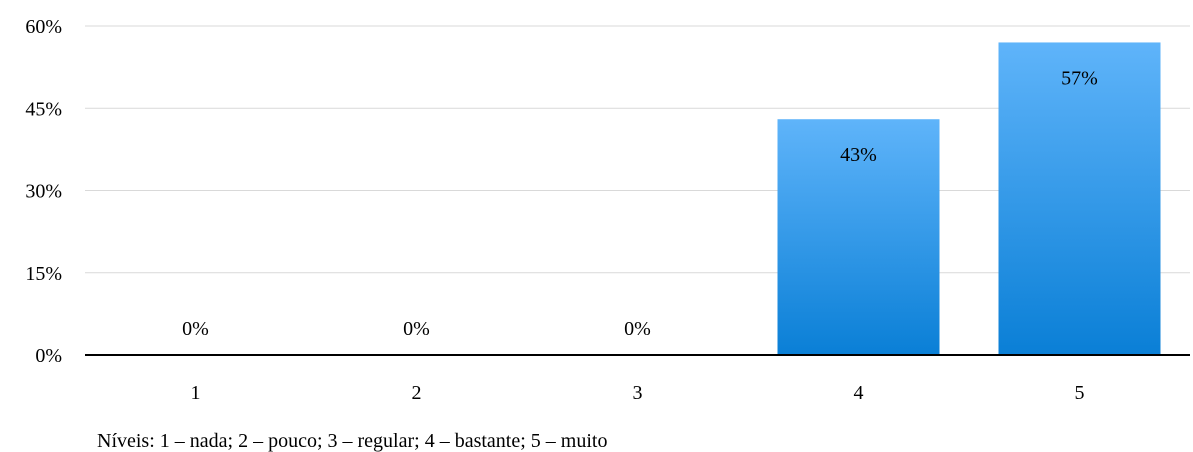 Image resolution: width=1193 pixels, height=452 pixels. Describe the element at coordinates (417, 393) in the screenshot. I see `x-tick-label-2: 2` at that location.